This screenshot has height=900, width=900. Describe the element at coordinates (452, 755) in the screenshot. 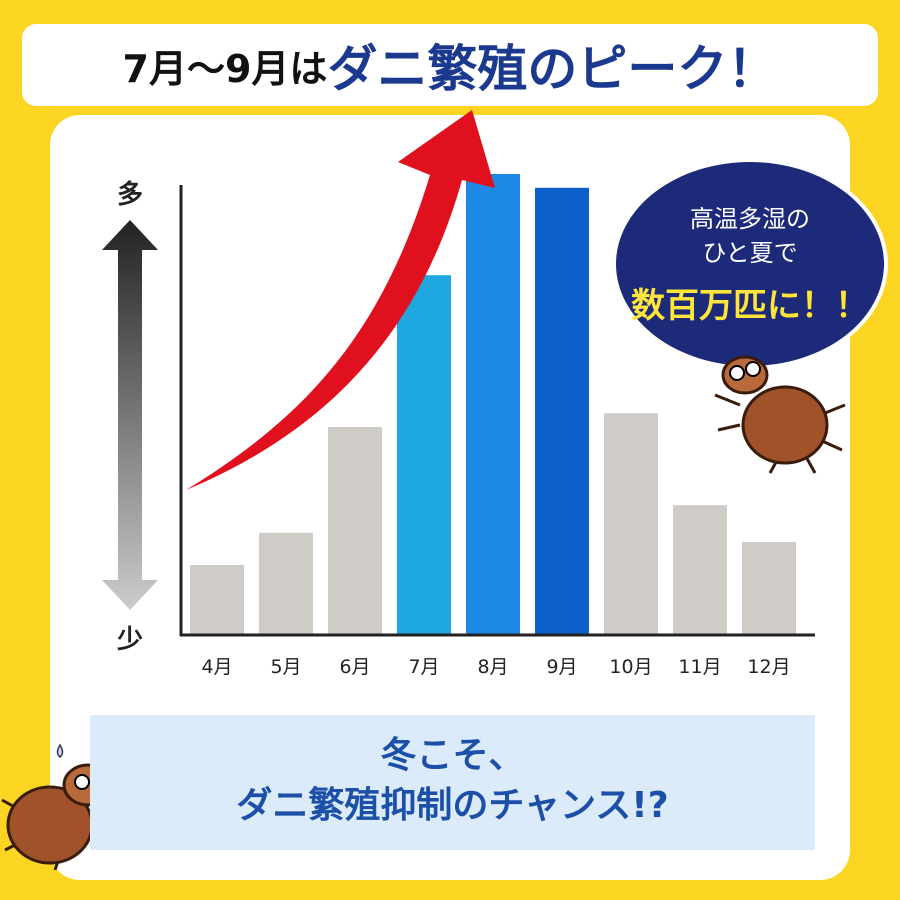

I see `bottom-line-1: 冬こそ、` at that location.